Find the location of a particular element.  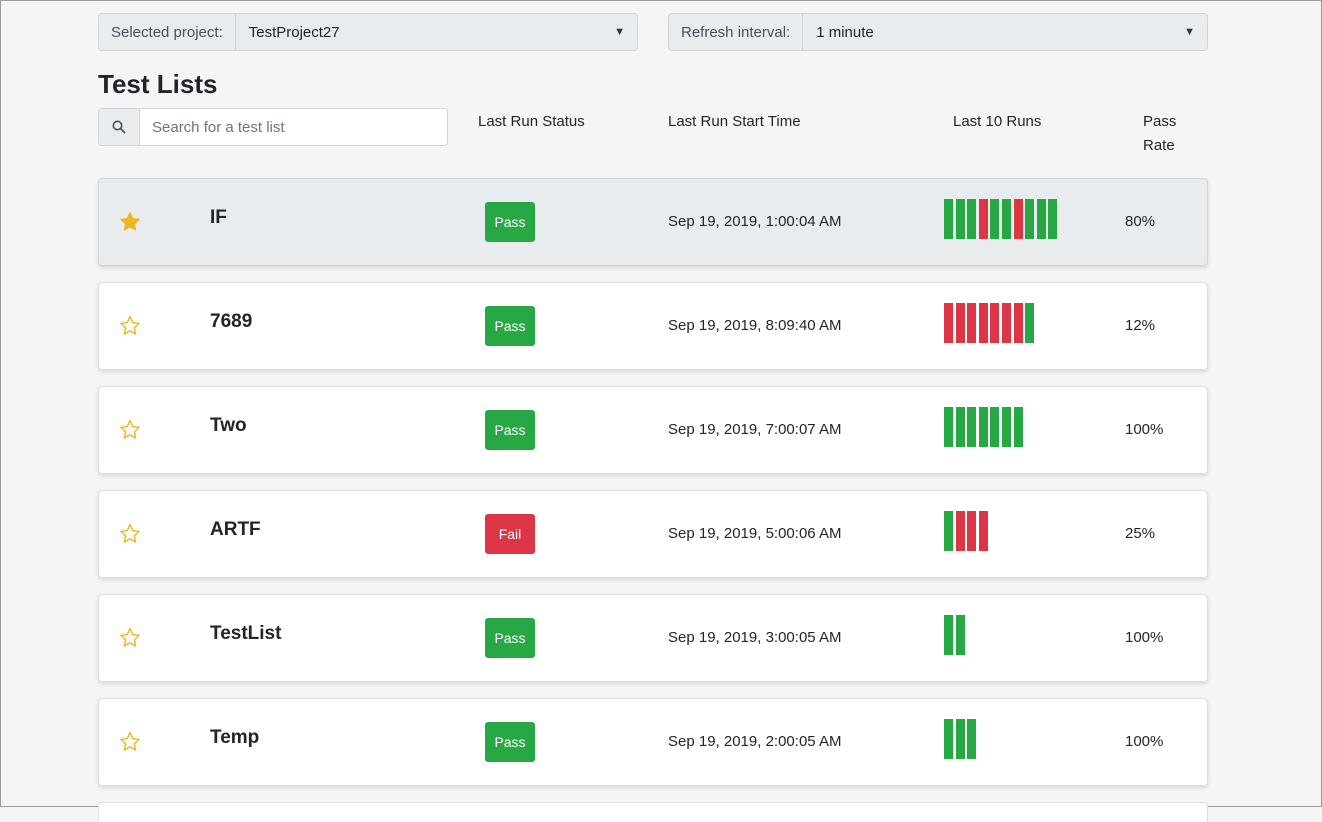

column-header-status: Last Run Status is located at coordinates (531, 121).